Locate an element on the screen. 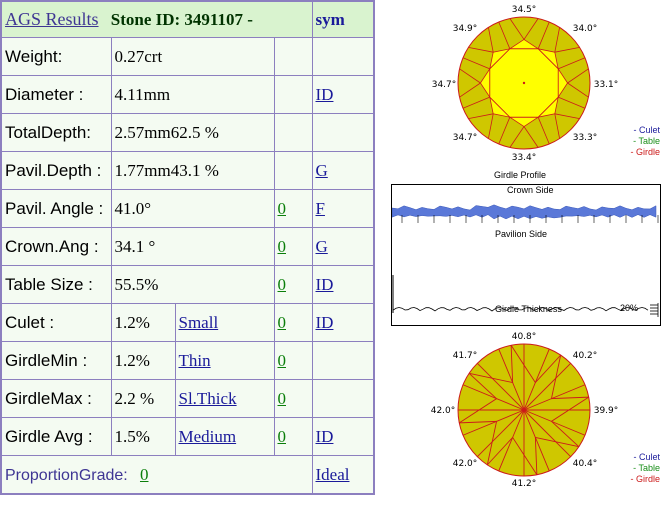 This screenshot has height=512, width=666. row-sym-cell is located at coordinates (343, 56).